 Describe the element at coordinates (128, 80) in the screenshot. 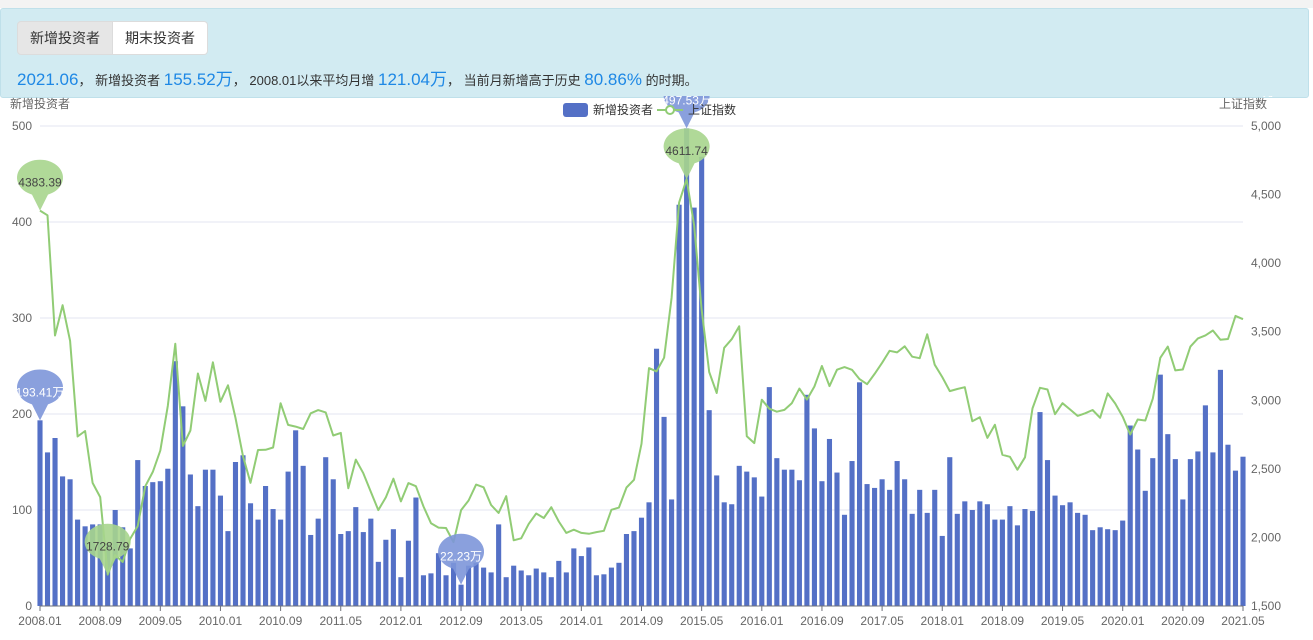

I see `summary-text-1: 新增投资者` at that location.